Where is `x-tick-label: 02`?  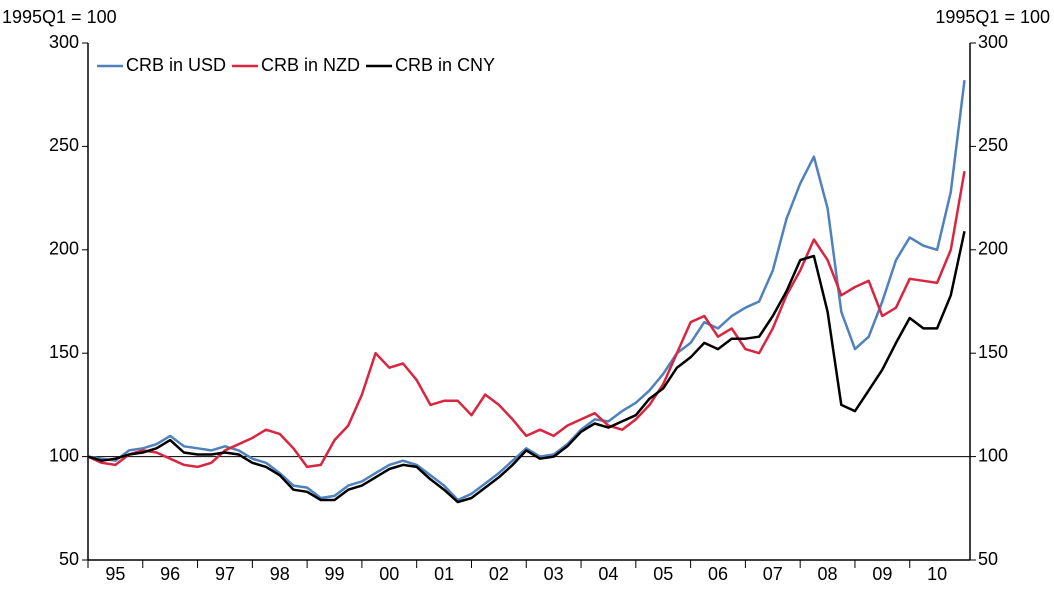
x-tick-label: 02 is located at coordinates (499, 574).